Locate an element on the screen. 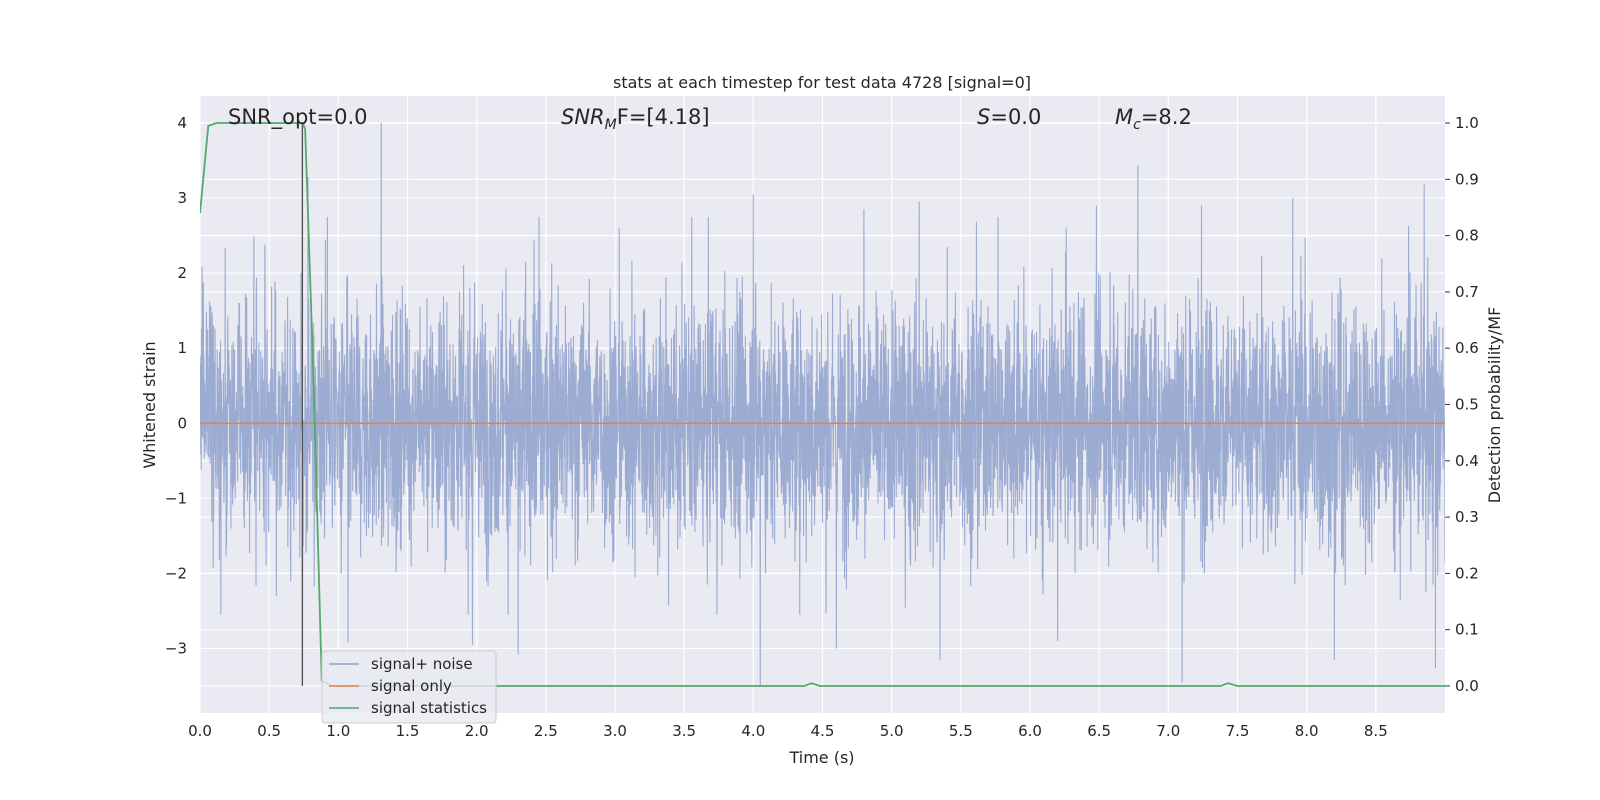 The image size is (1600, 800). legend-label-signal-noise: signal+ noise is located at coordinates (422, 664).